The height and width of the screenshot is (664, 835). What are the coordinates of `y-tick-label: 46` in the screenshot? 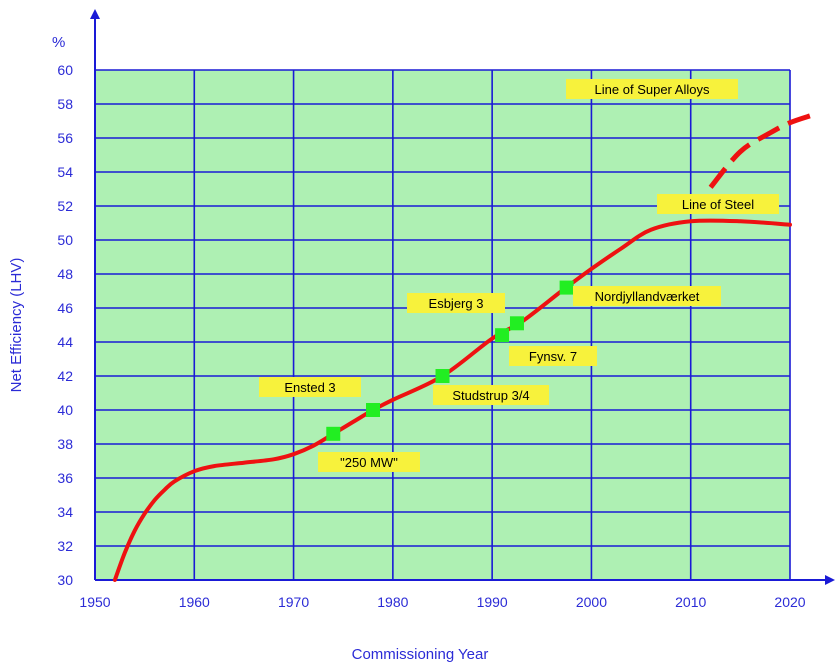 It's located at (65, 308).